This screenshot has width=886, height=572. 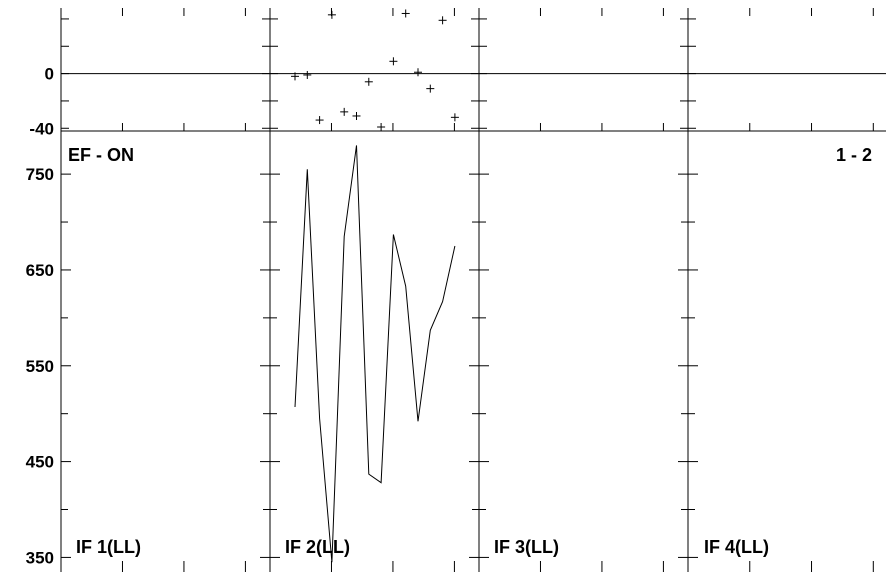 I want to click on y-tick-labels: 0 -40 750 650 550 450 350, so click(x=40, y=316).